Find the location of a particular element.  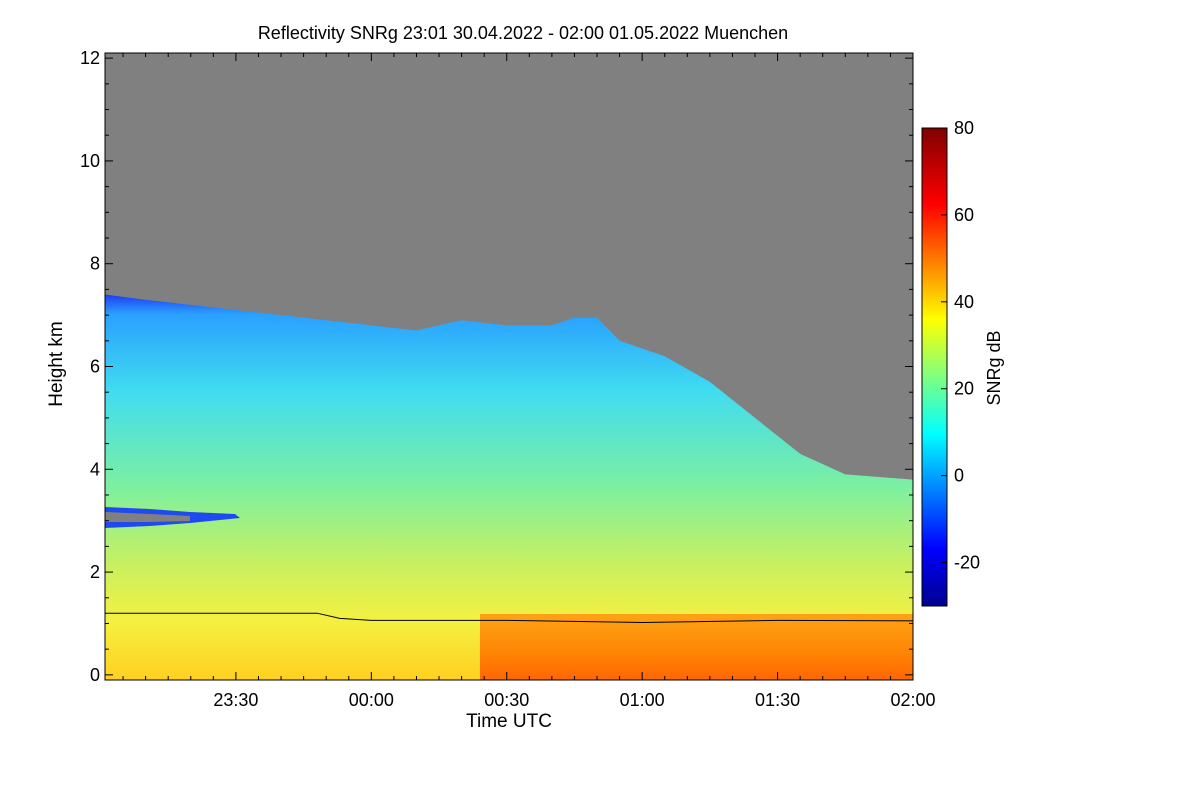

x-tick-label: 00:30 is located at coordinates (506, 700).